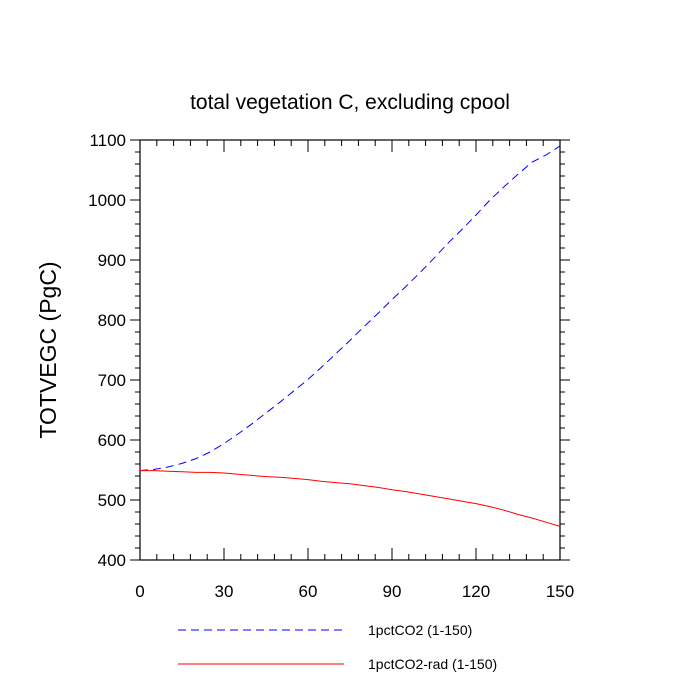 The width and height of the screenshot is (700, 700). What do you see at coordinates (112, 260) in the screenshot?
I see `y-tick-label: 900` at bounding box center [112, 260].